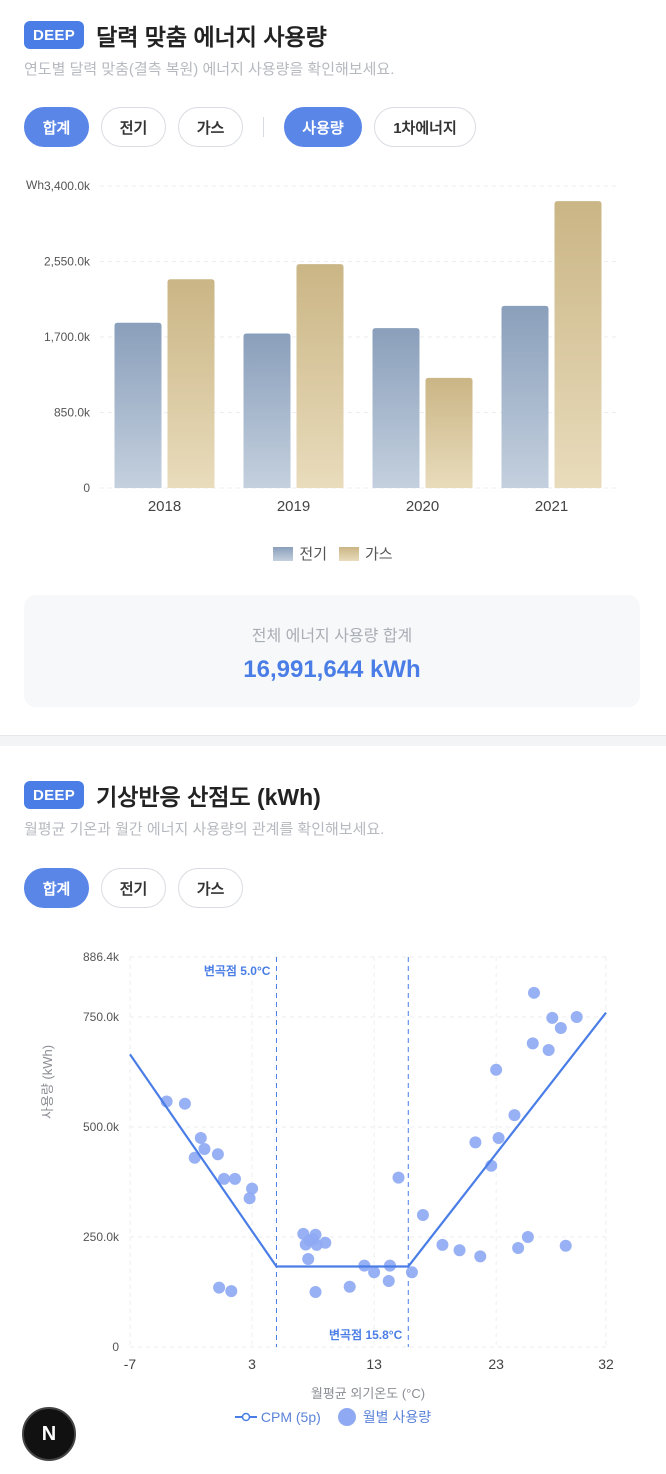 Image resolution: width=666 pixels, height=1474 pixels. Describe the element at coordinates (366, 1334) in the screenshot. I see `breakpoint-label: 변곡점 15.8°C` at that location.